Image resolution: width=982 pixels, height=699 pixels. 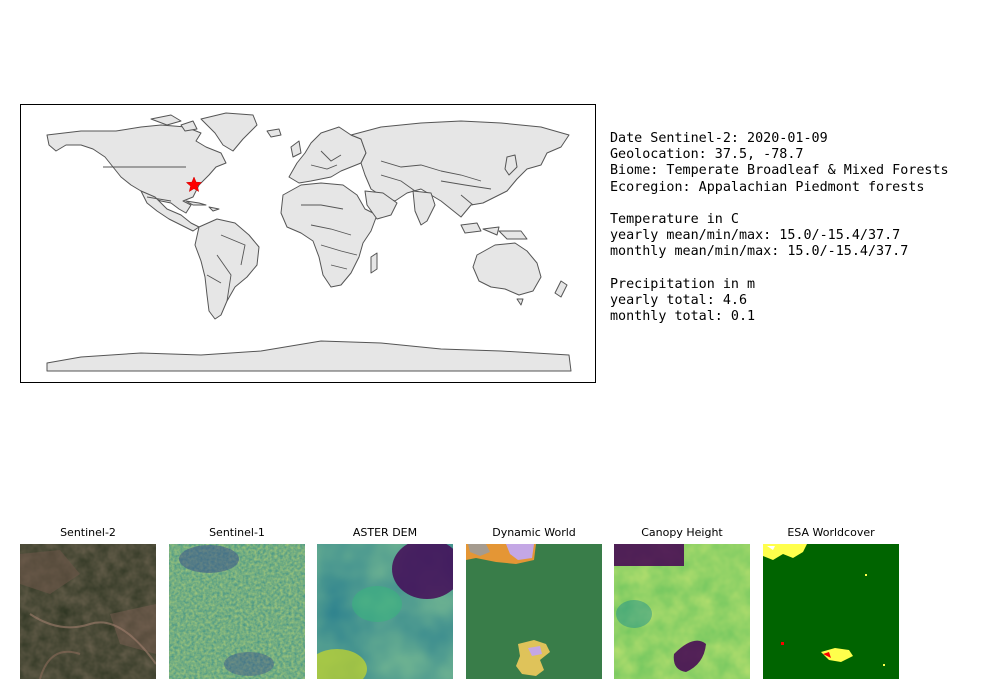 What do you see at coordinates (683, 284) in the screenshot?
I see `precipitation-header: Precipitation in m` at bounding box center [683, 284].